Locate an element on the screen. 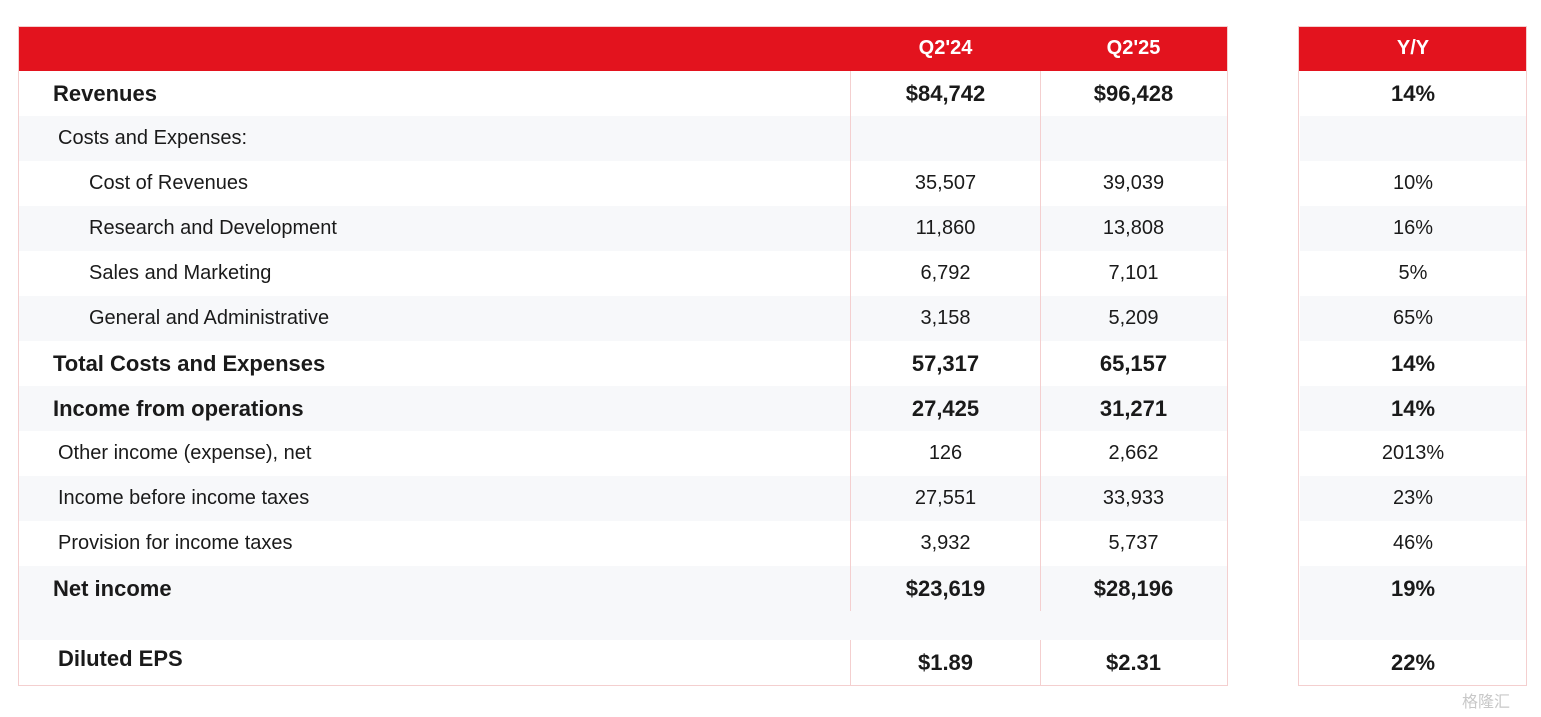  row-label: Sales and Marketing is located at coordinates (180, 273).